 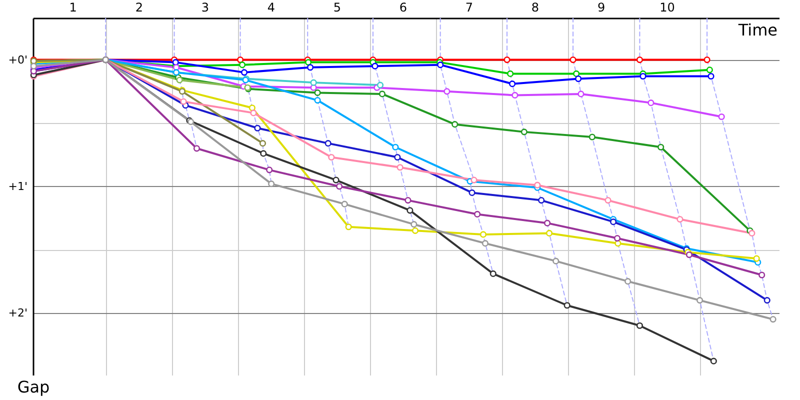 I want to click on x-tick-label: 10, so click(x=667, y=7).